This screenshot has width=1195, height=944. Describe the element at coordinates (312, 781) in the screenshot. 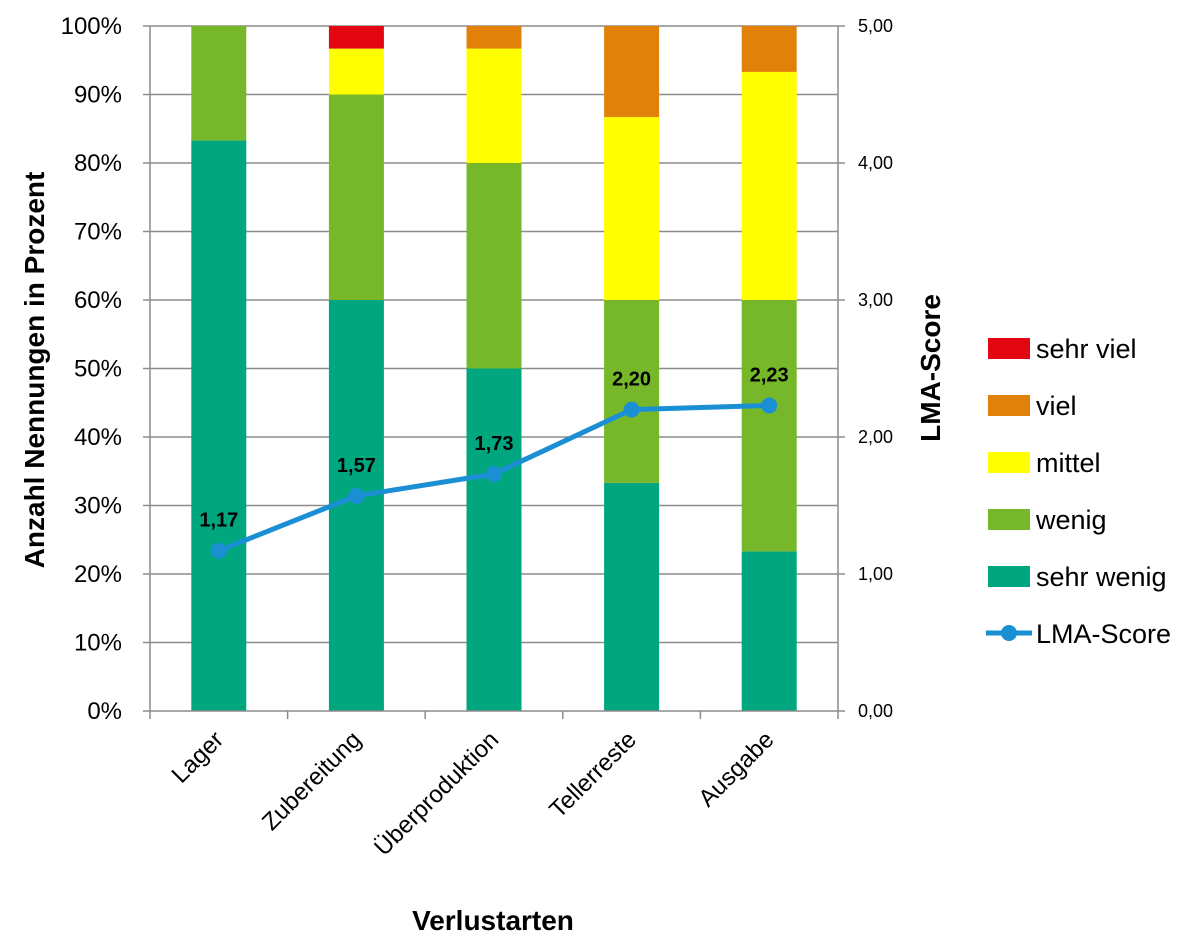

I see `category-label: Zubereitung` at that location.